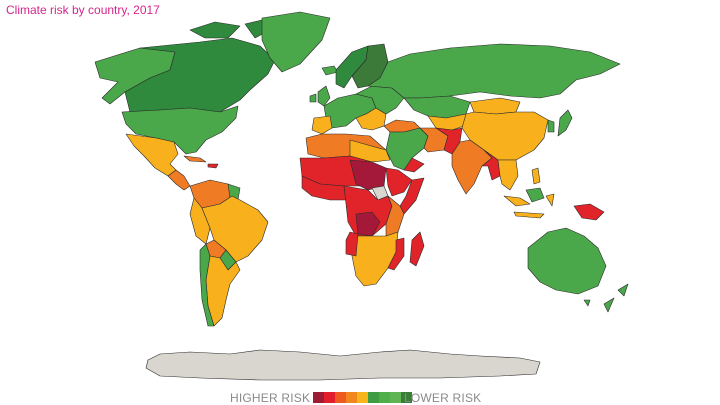 The width and height of the screenshot is (720, 405). I want to click on region-uk, so click(324, 96).